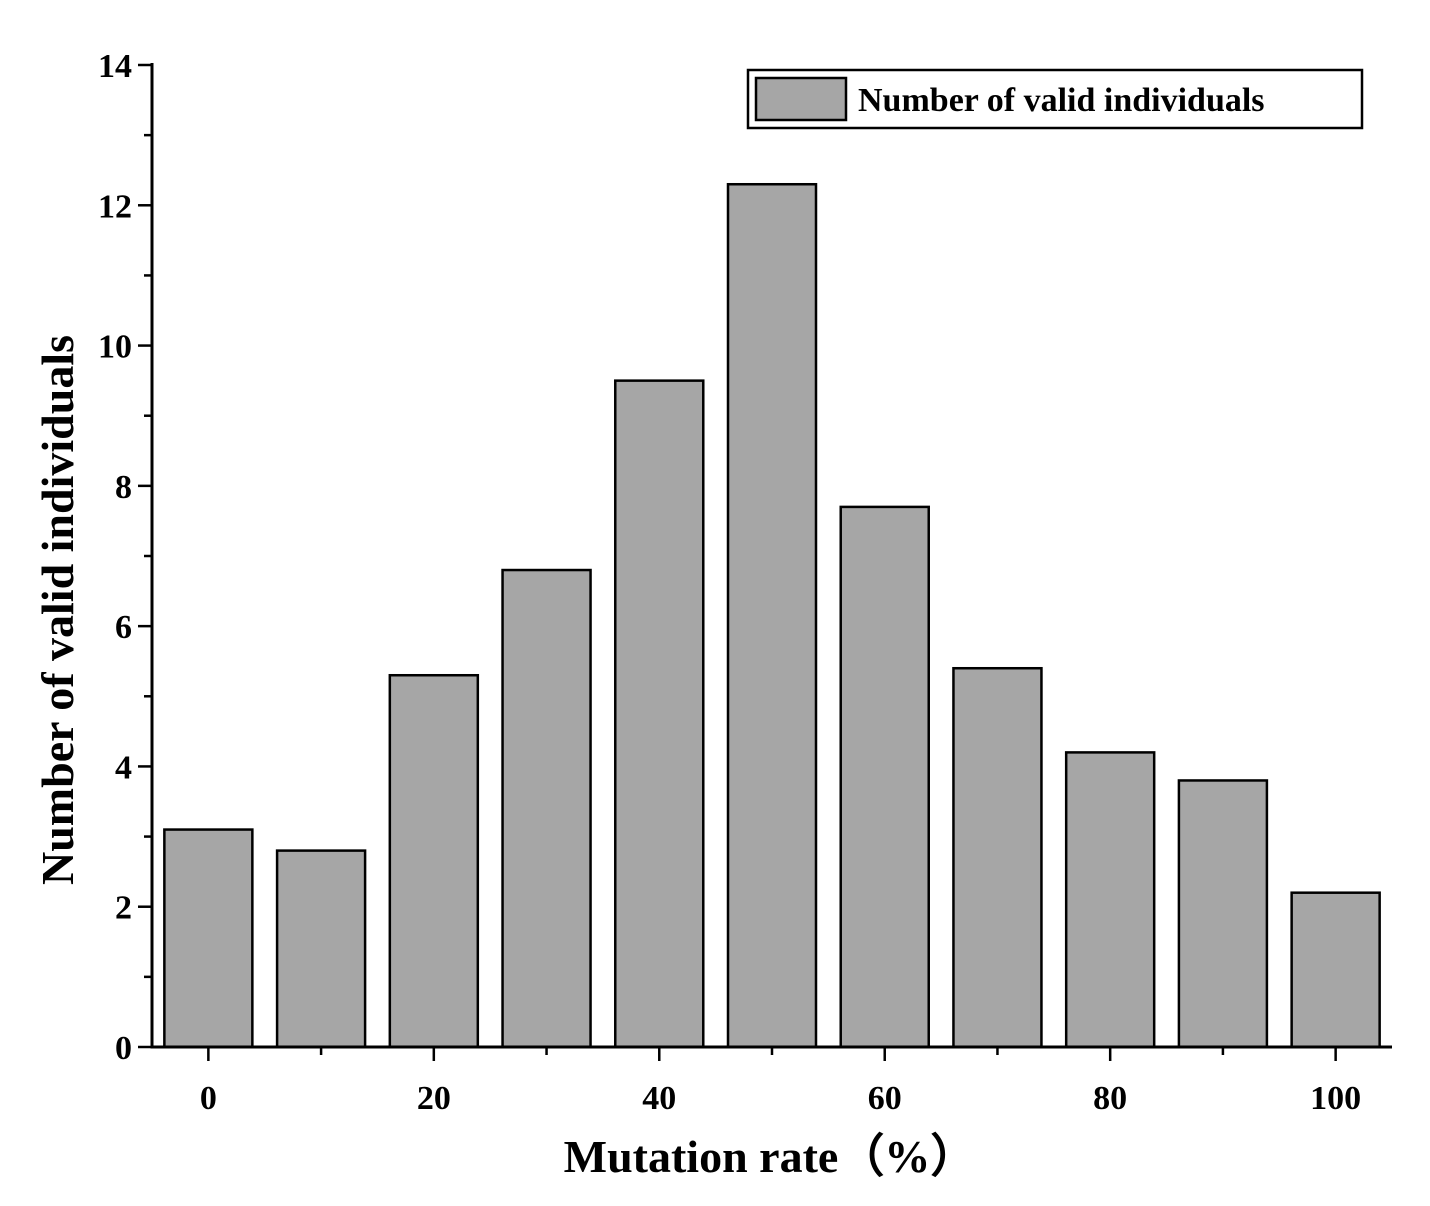 The height and width of the screenshot is (1206, 1430). I want to click on x-tick-label-0: 0, so click(208, 1098).